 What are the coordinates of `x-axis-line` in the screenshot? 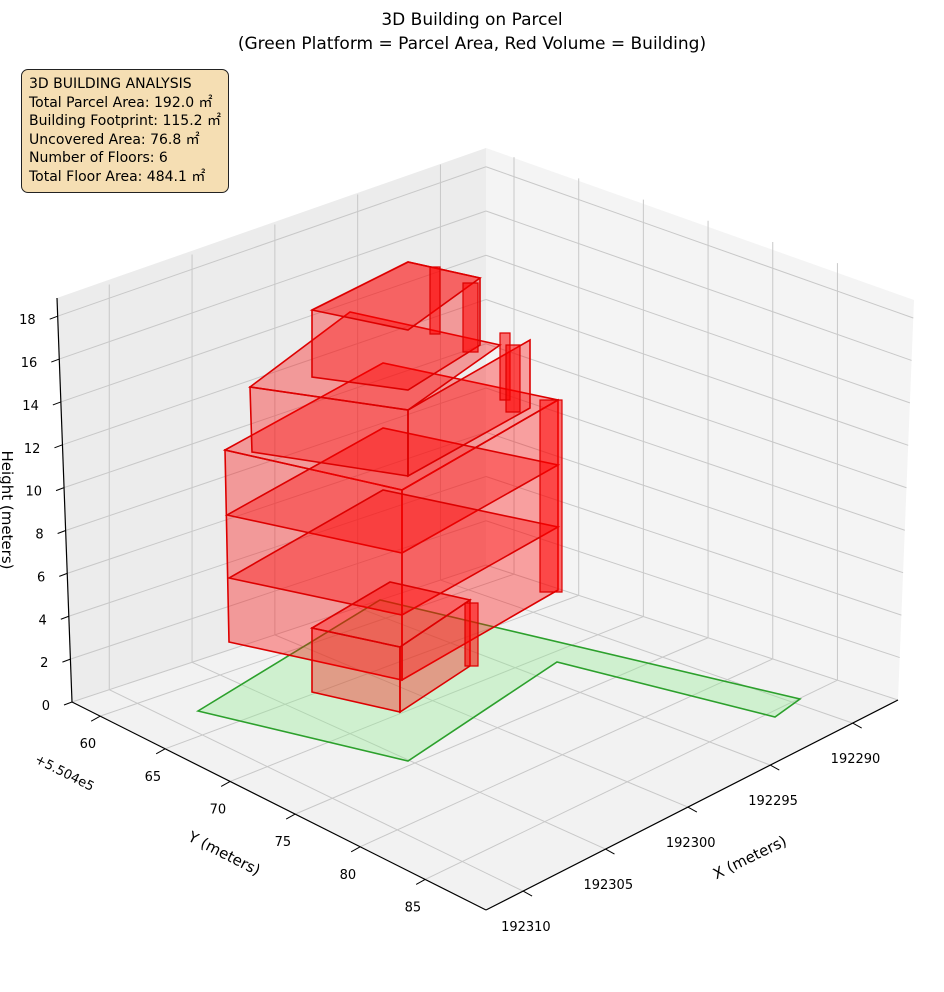 It's located at (692, 805).